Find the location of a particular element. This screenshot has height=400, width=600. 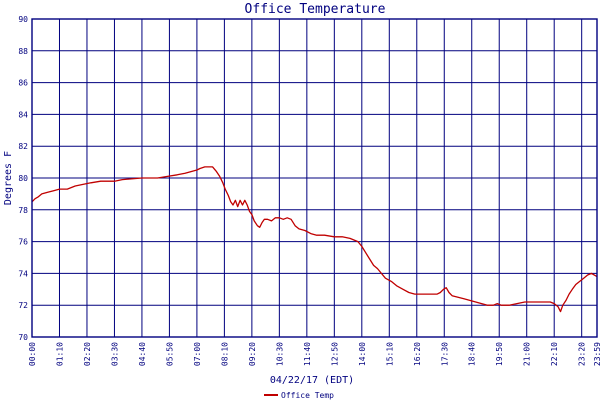

y-tick-label: 78 is located at coordinates (23, 210).